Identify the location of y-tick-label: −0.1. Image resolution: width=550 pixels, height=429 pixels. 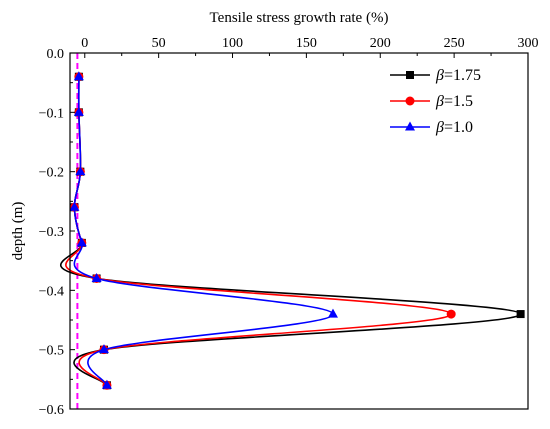
(51, 113).